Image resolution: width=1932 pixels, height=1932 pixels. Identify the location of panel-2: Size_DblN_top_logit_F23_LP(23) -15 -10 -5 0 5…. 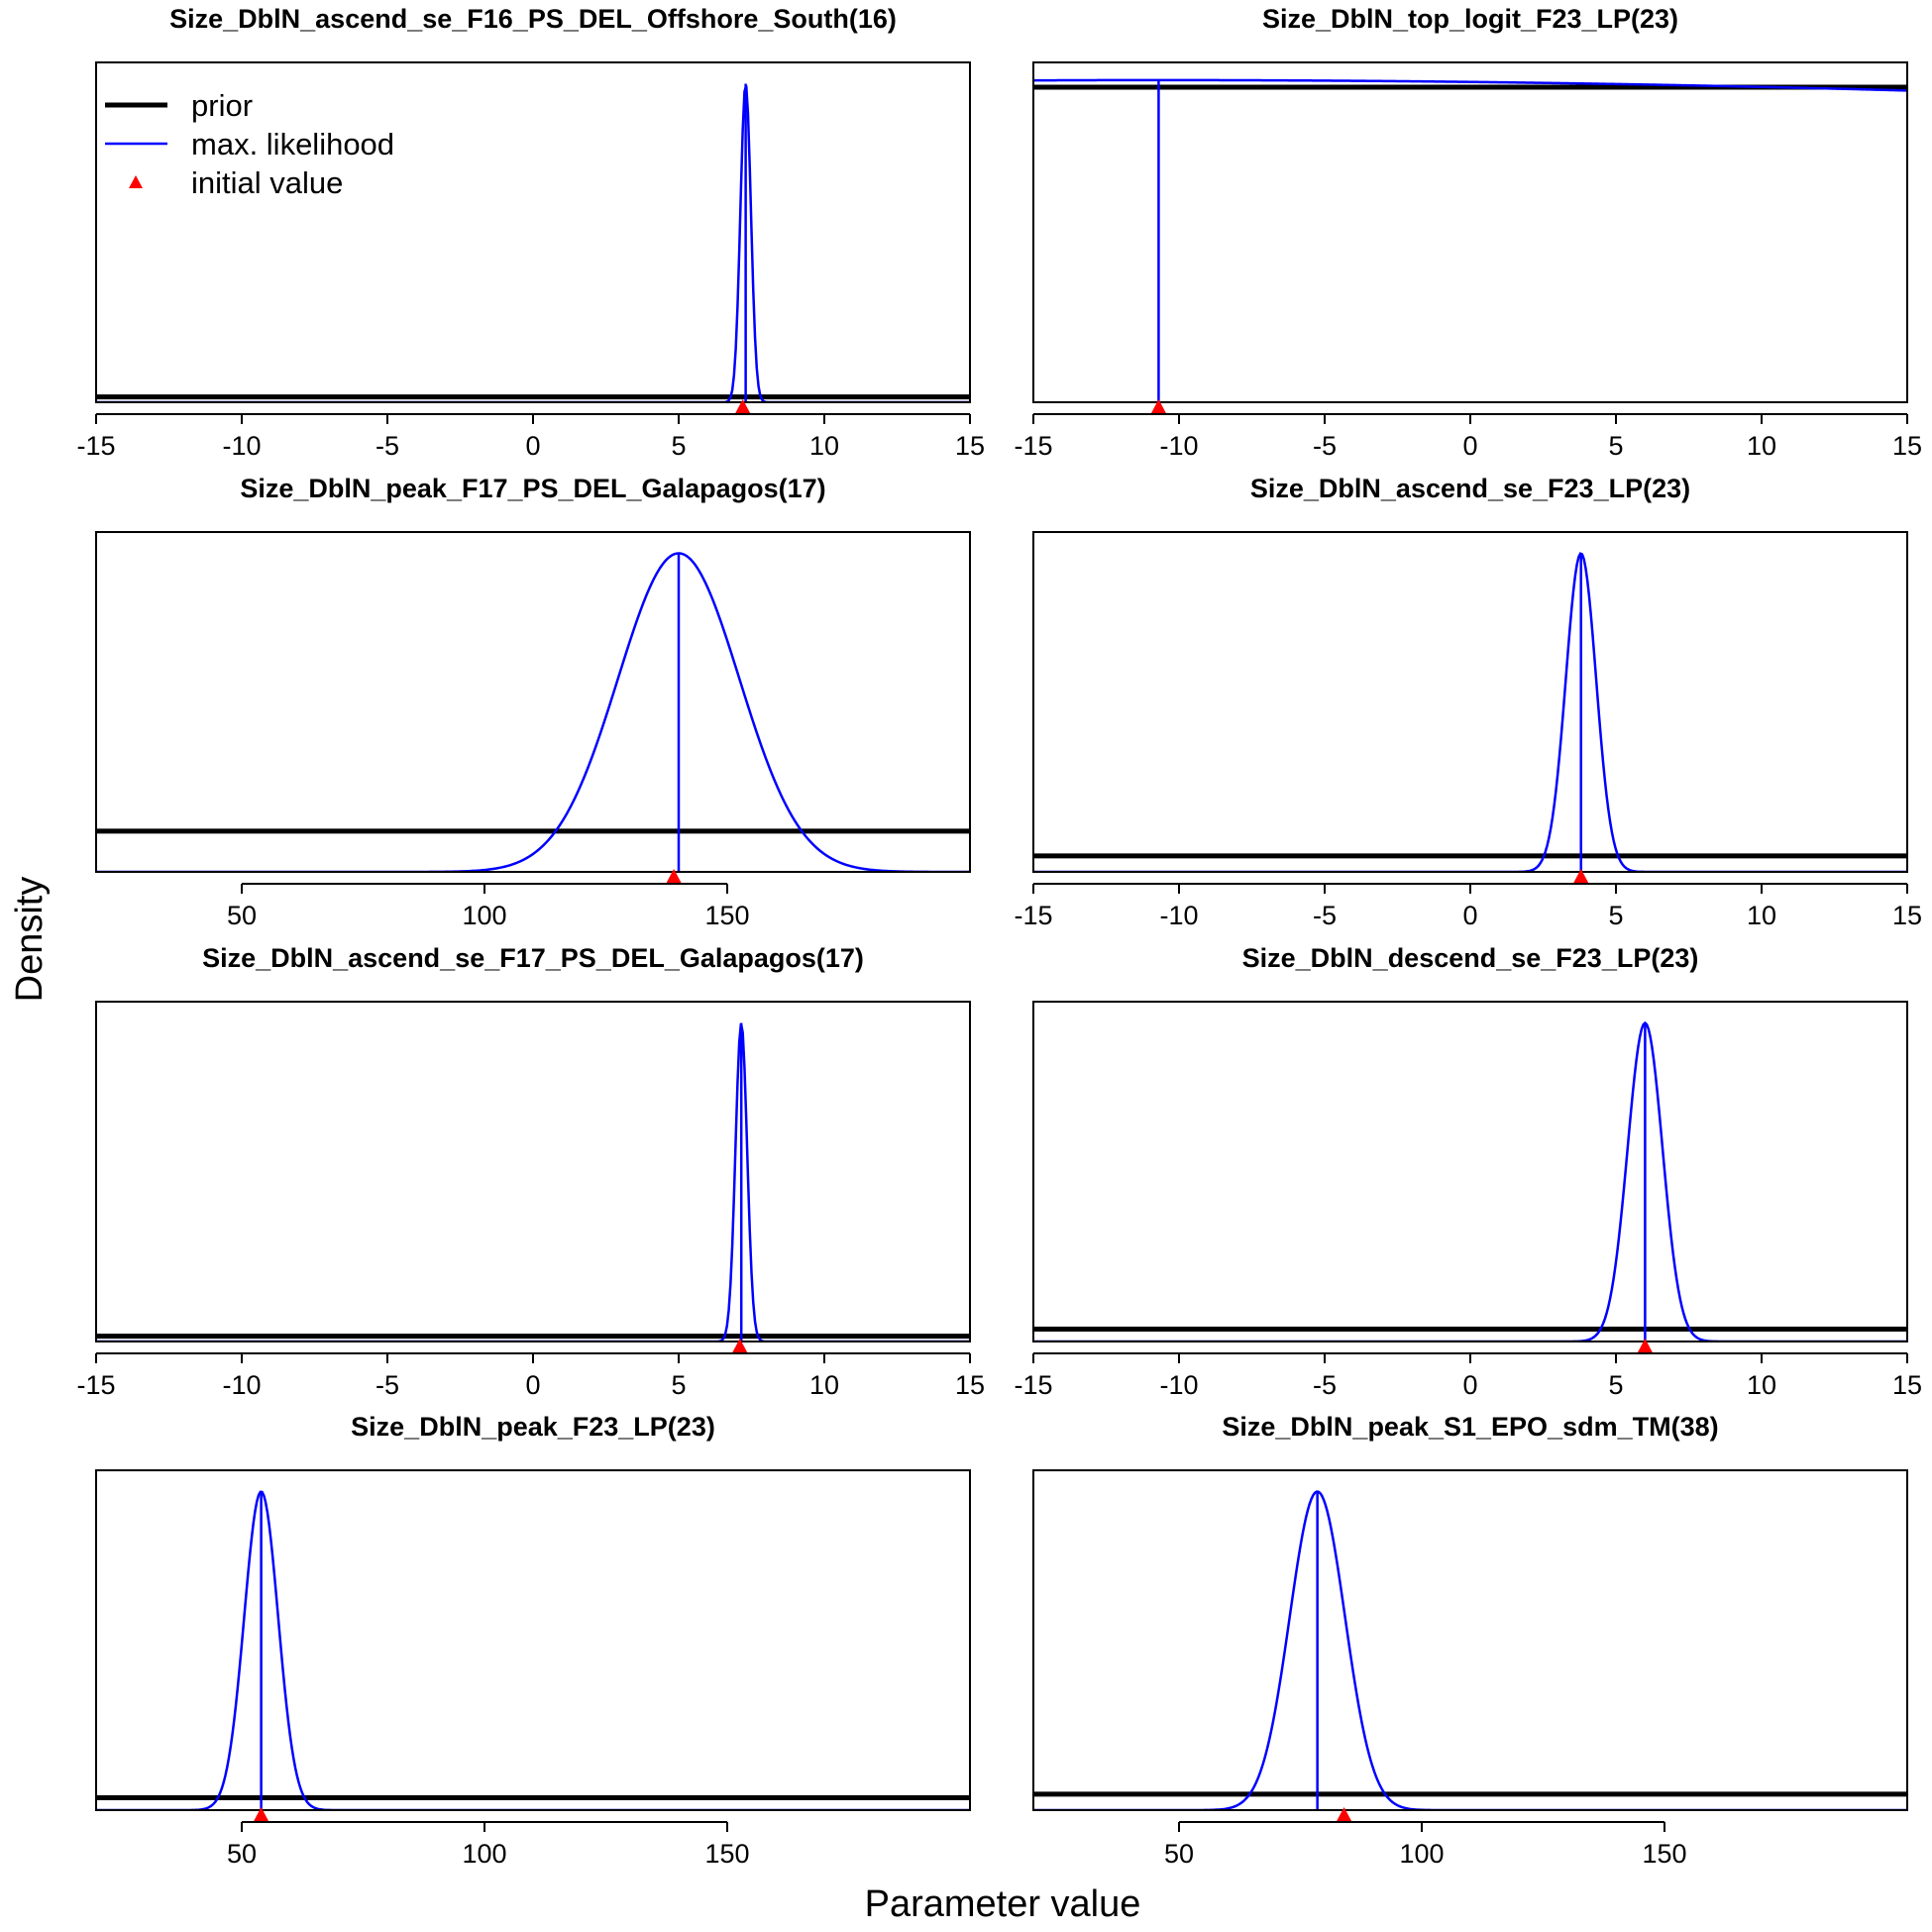
(1468, 232).